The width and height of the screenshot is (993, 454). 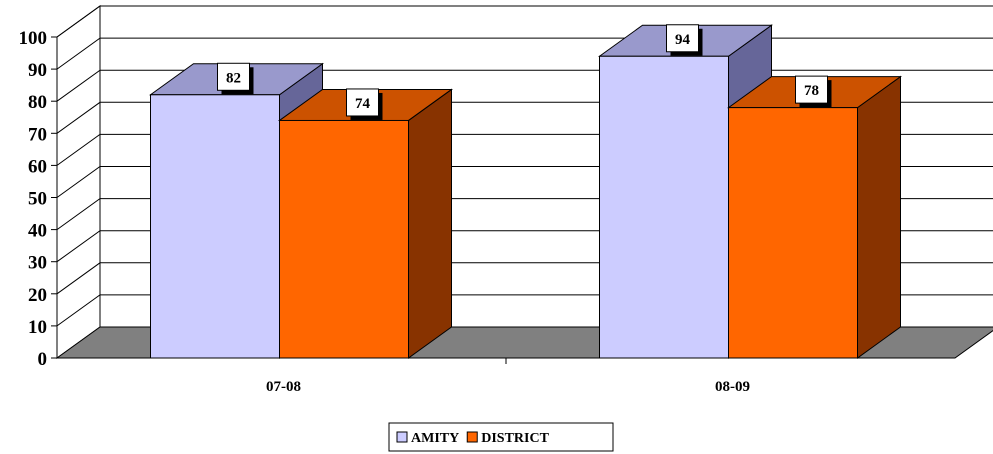 What do you see at coordinates (732, 387) in the screenshot?
I see `x-tick-label: 08-09` at bounding box center [732, 387].